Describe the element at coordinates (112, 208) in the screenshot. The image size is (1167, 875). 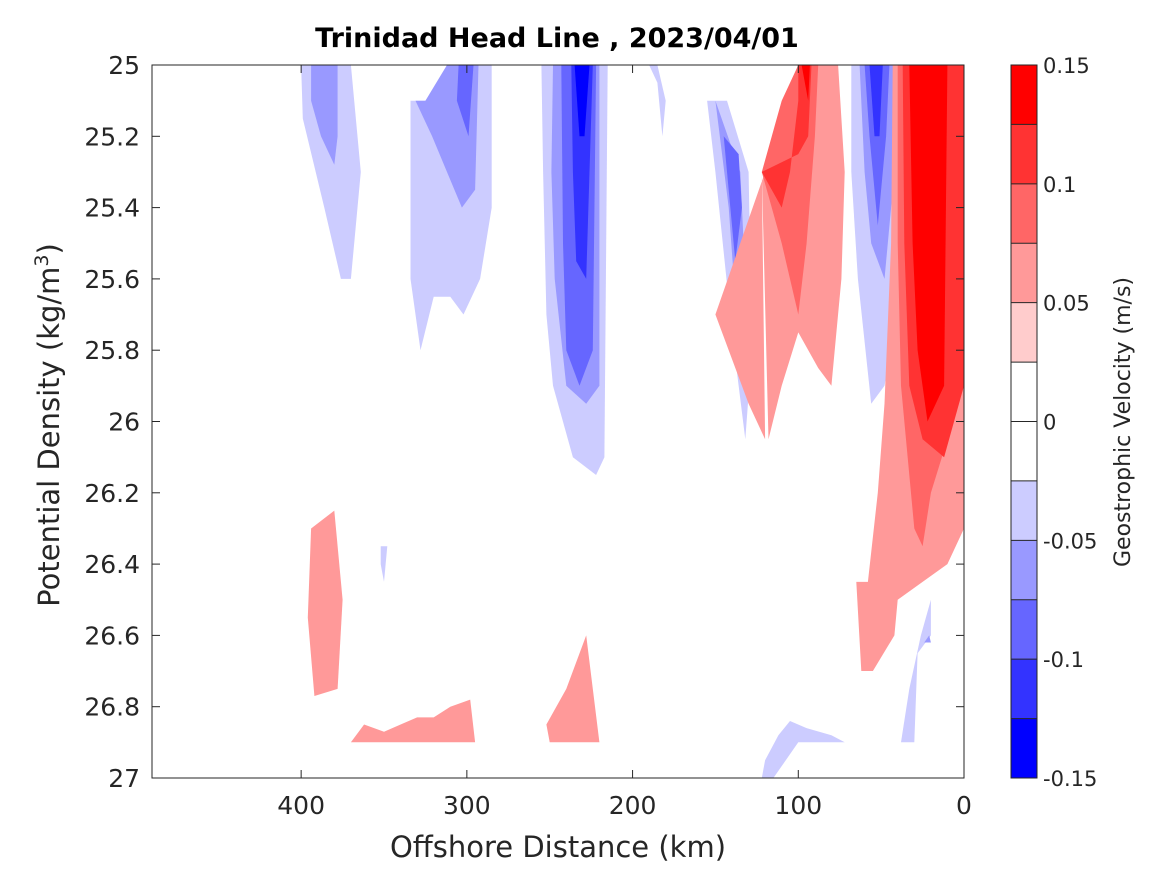
I see `y-tick-label: 25.4` at that location.